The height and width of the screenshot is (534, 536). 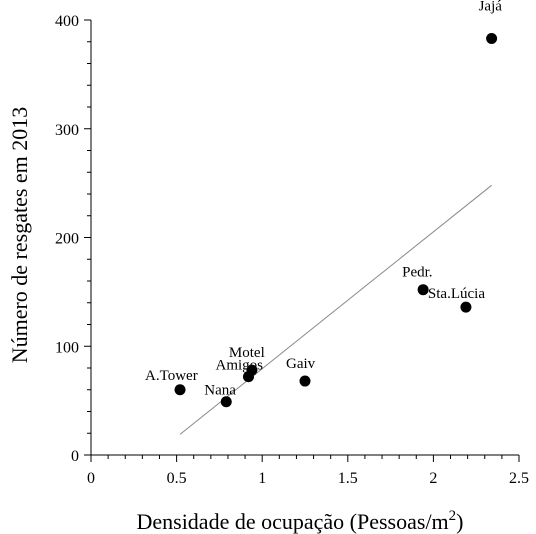 What do you see at coordinates (417, 273) in the screenshot?
I see `data-point-label: Pedr.` at bounding box center [417, 273].